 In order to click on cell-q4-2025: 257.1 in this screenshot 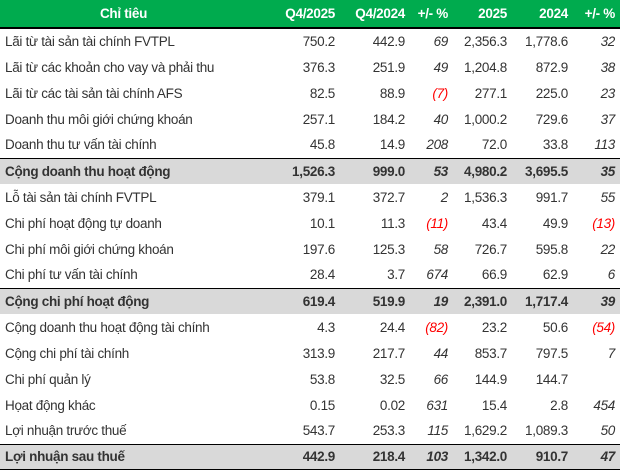, I will do `click(319, 119)`.